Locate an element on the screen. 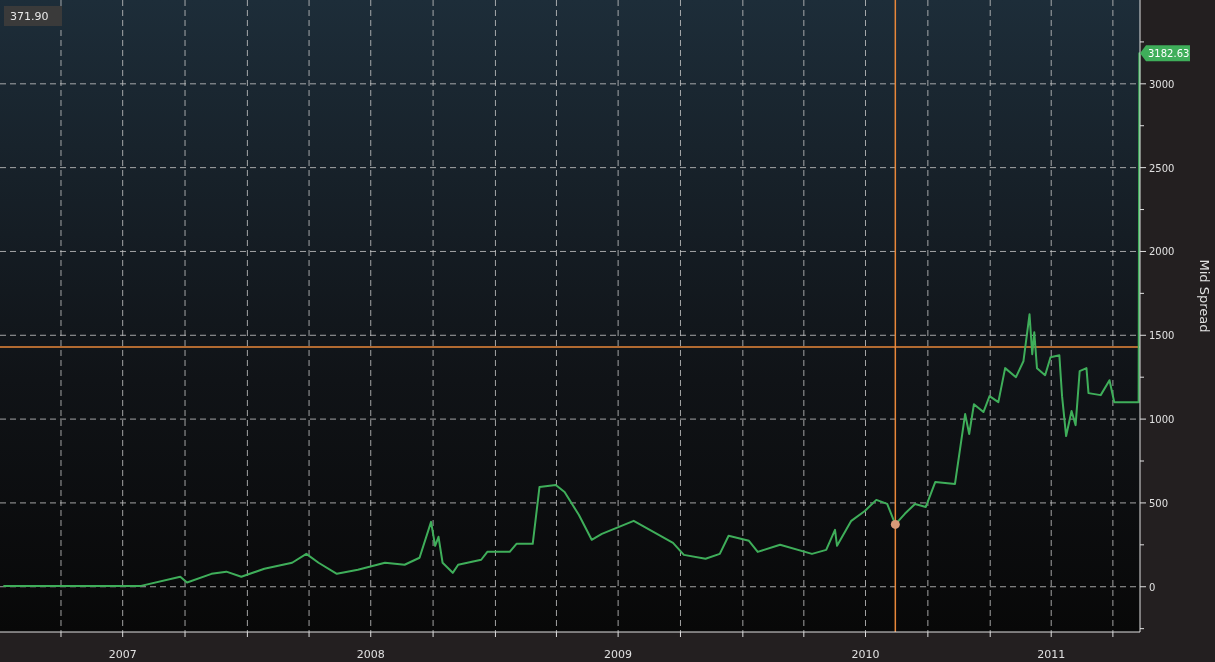  y-tick-label: 3000 is located at coordinates (1162, 84).